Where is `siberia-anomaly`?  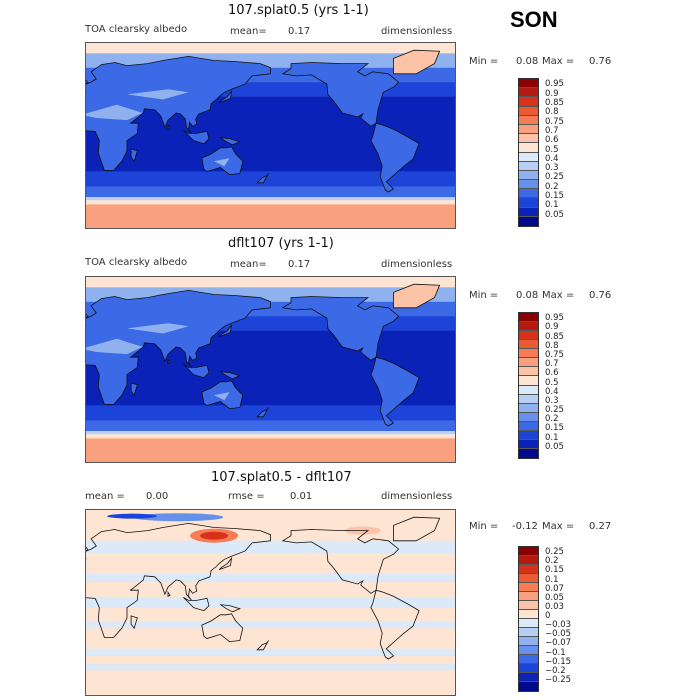 siberia-anomaly is located at coordinates (214, 535).